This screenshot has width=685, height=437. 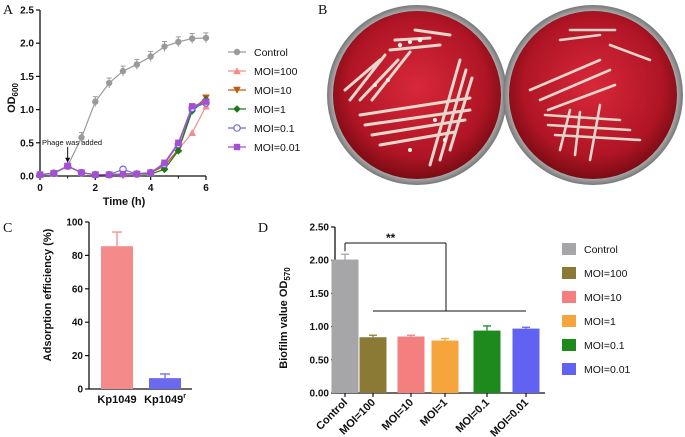 I want to click on growth-axes: 0.0 0.5 1.0 1.5 2.0 2.5 0 2 4 6, so click(x=114, y=100).